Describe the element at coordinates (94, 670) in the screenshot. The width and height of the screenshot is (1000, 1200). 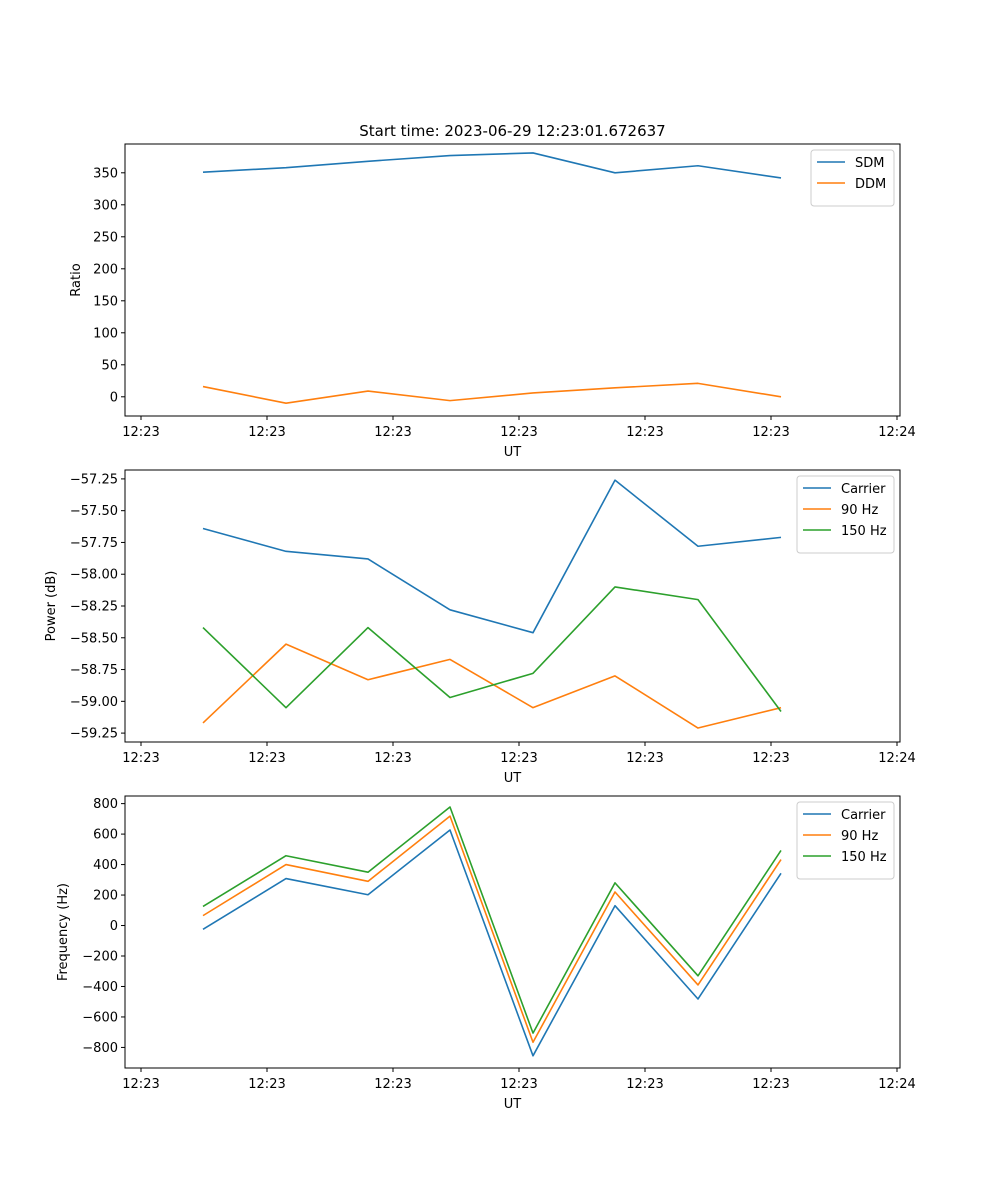
I see `y-tick-label: −58.75` at that location.